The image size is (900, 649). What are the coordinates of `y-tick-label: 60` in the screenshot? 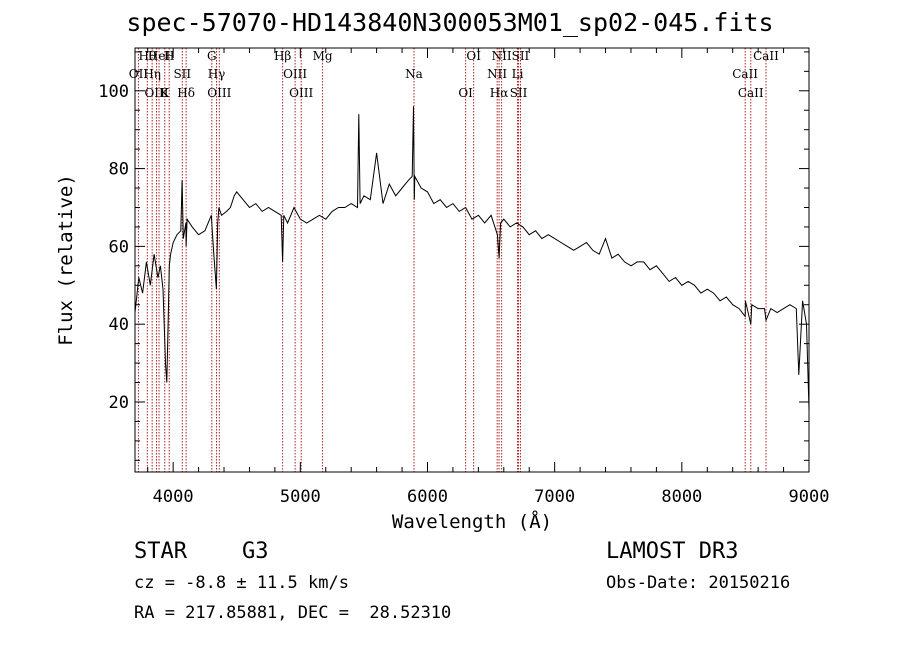 It's located at (119, 247).